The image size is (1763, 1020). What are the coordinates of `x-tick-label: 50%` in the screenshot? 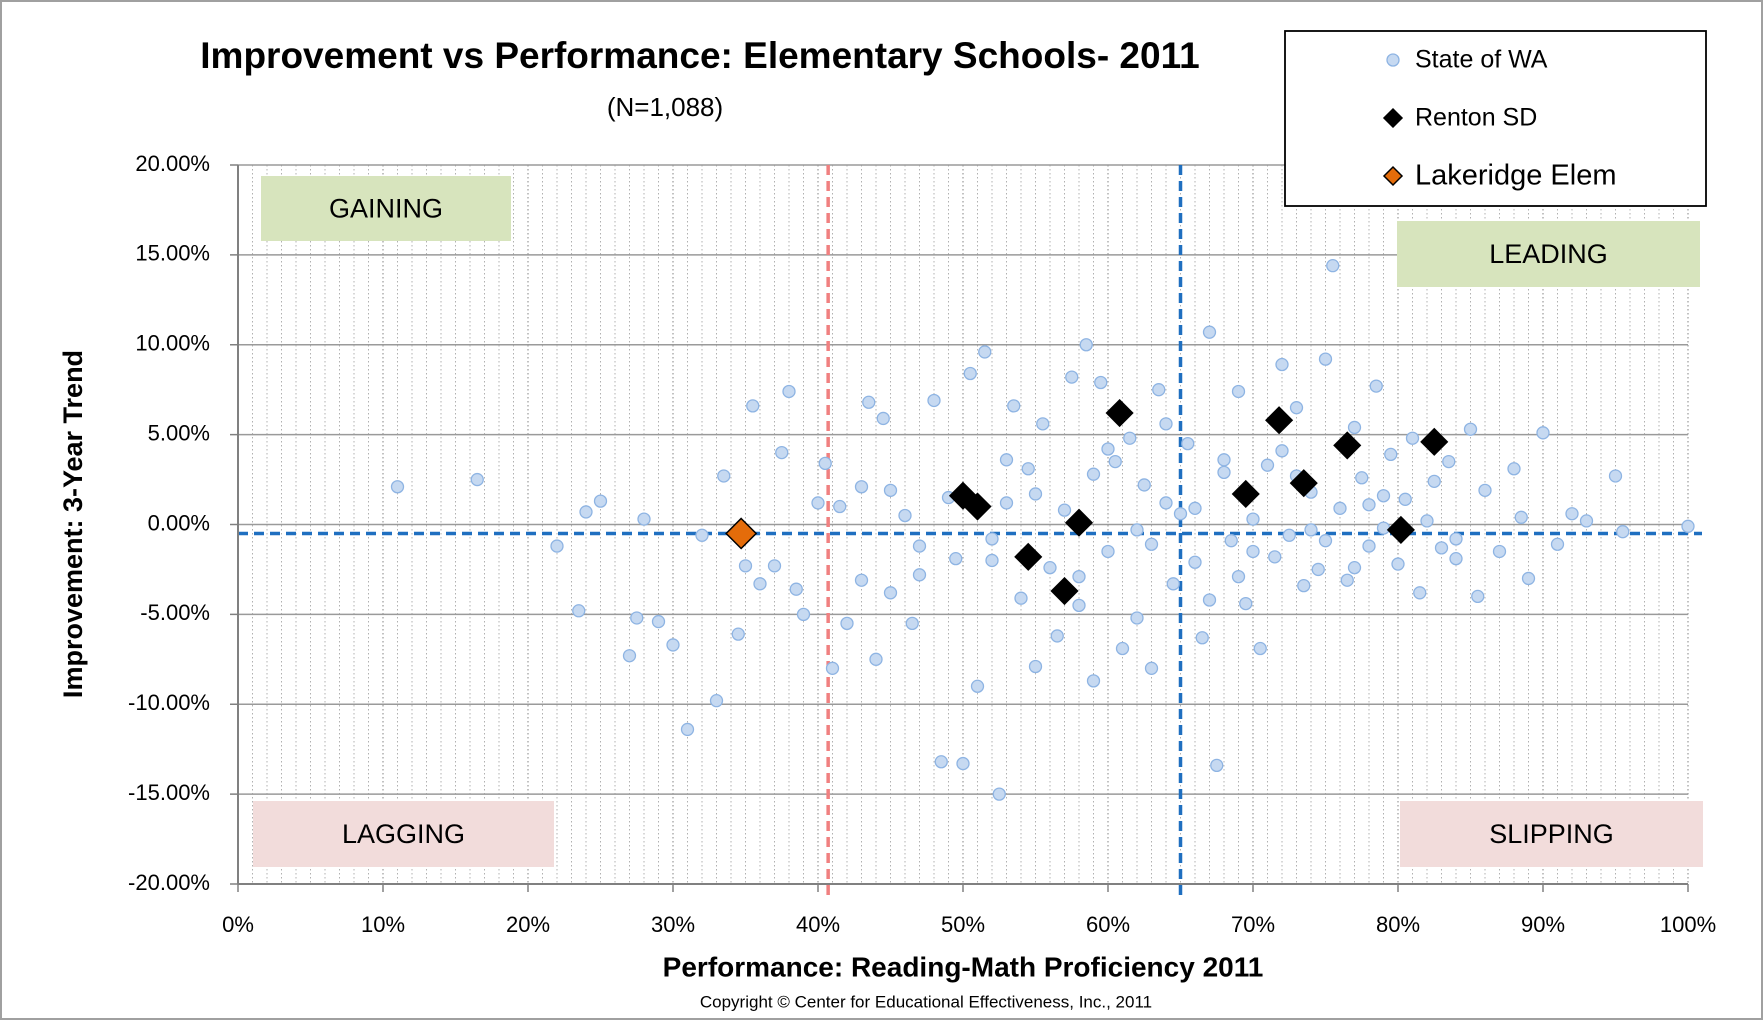 It's located at (963, 924).